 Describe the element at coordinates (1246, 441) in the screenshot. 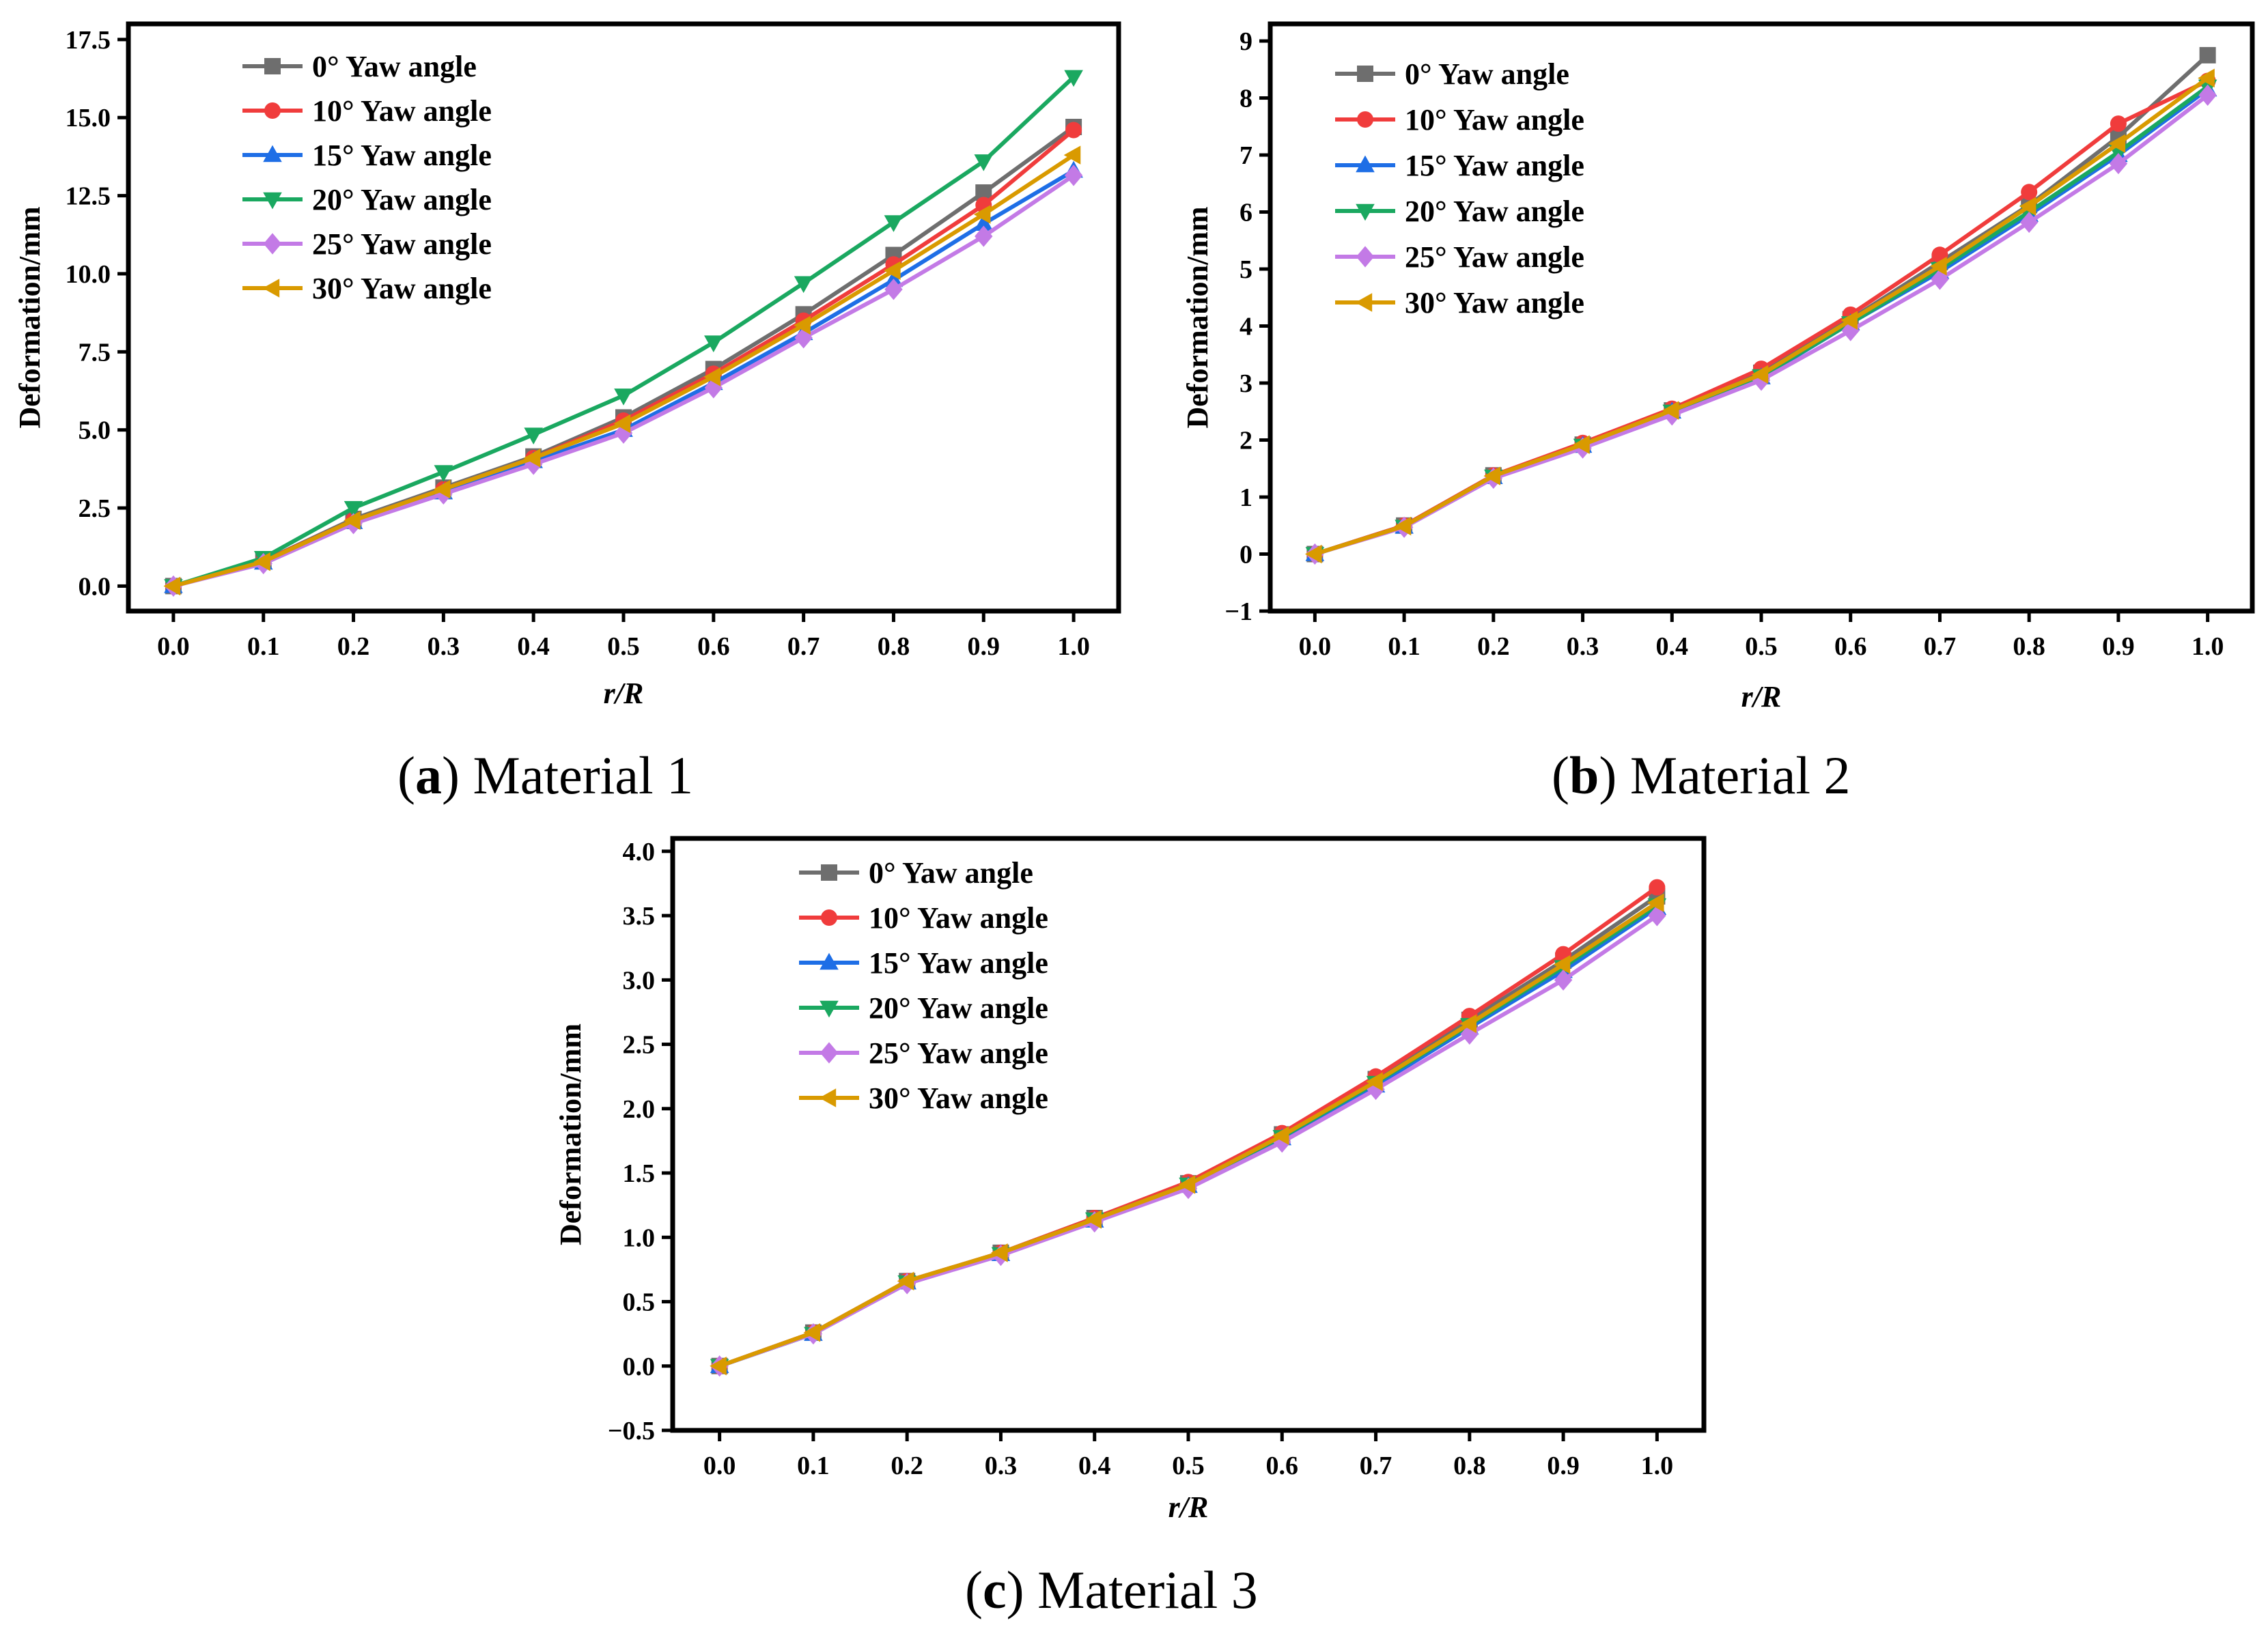

I see `y-tick-label: 2` at that location.